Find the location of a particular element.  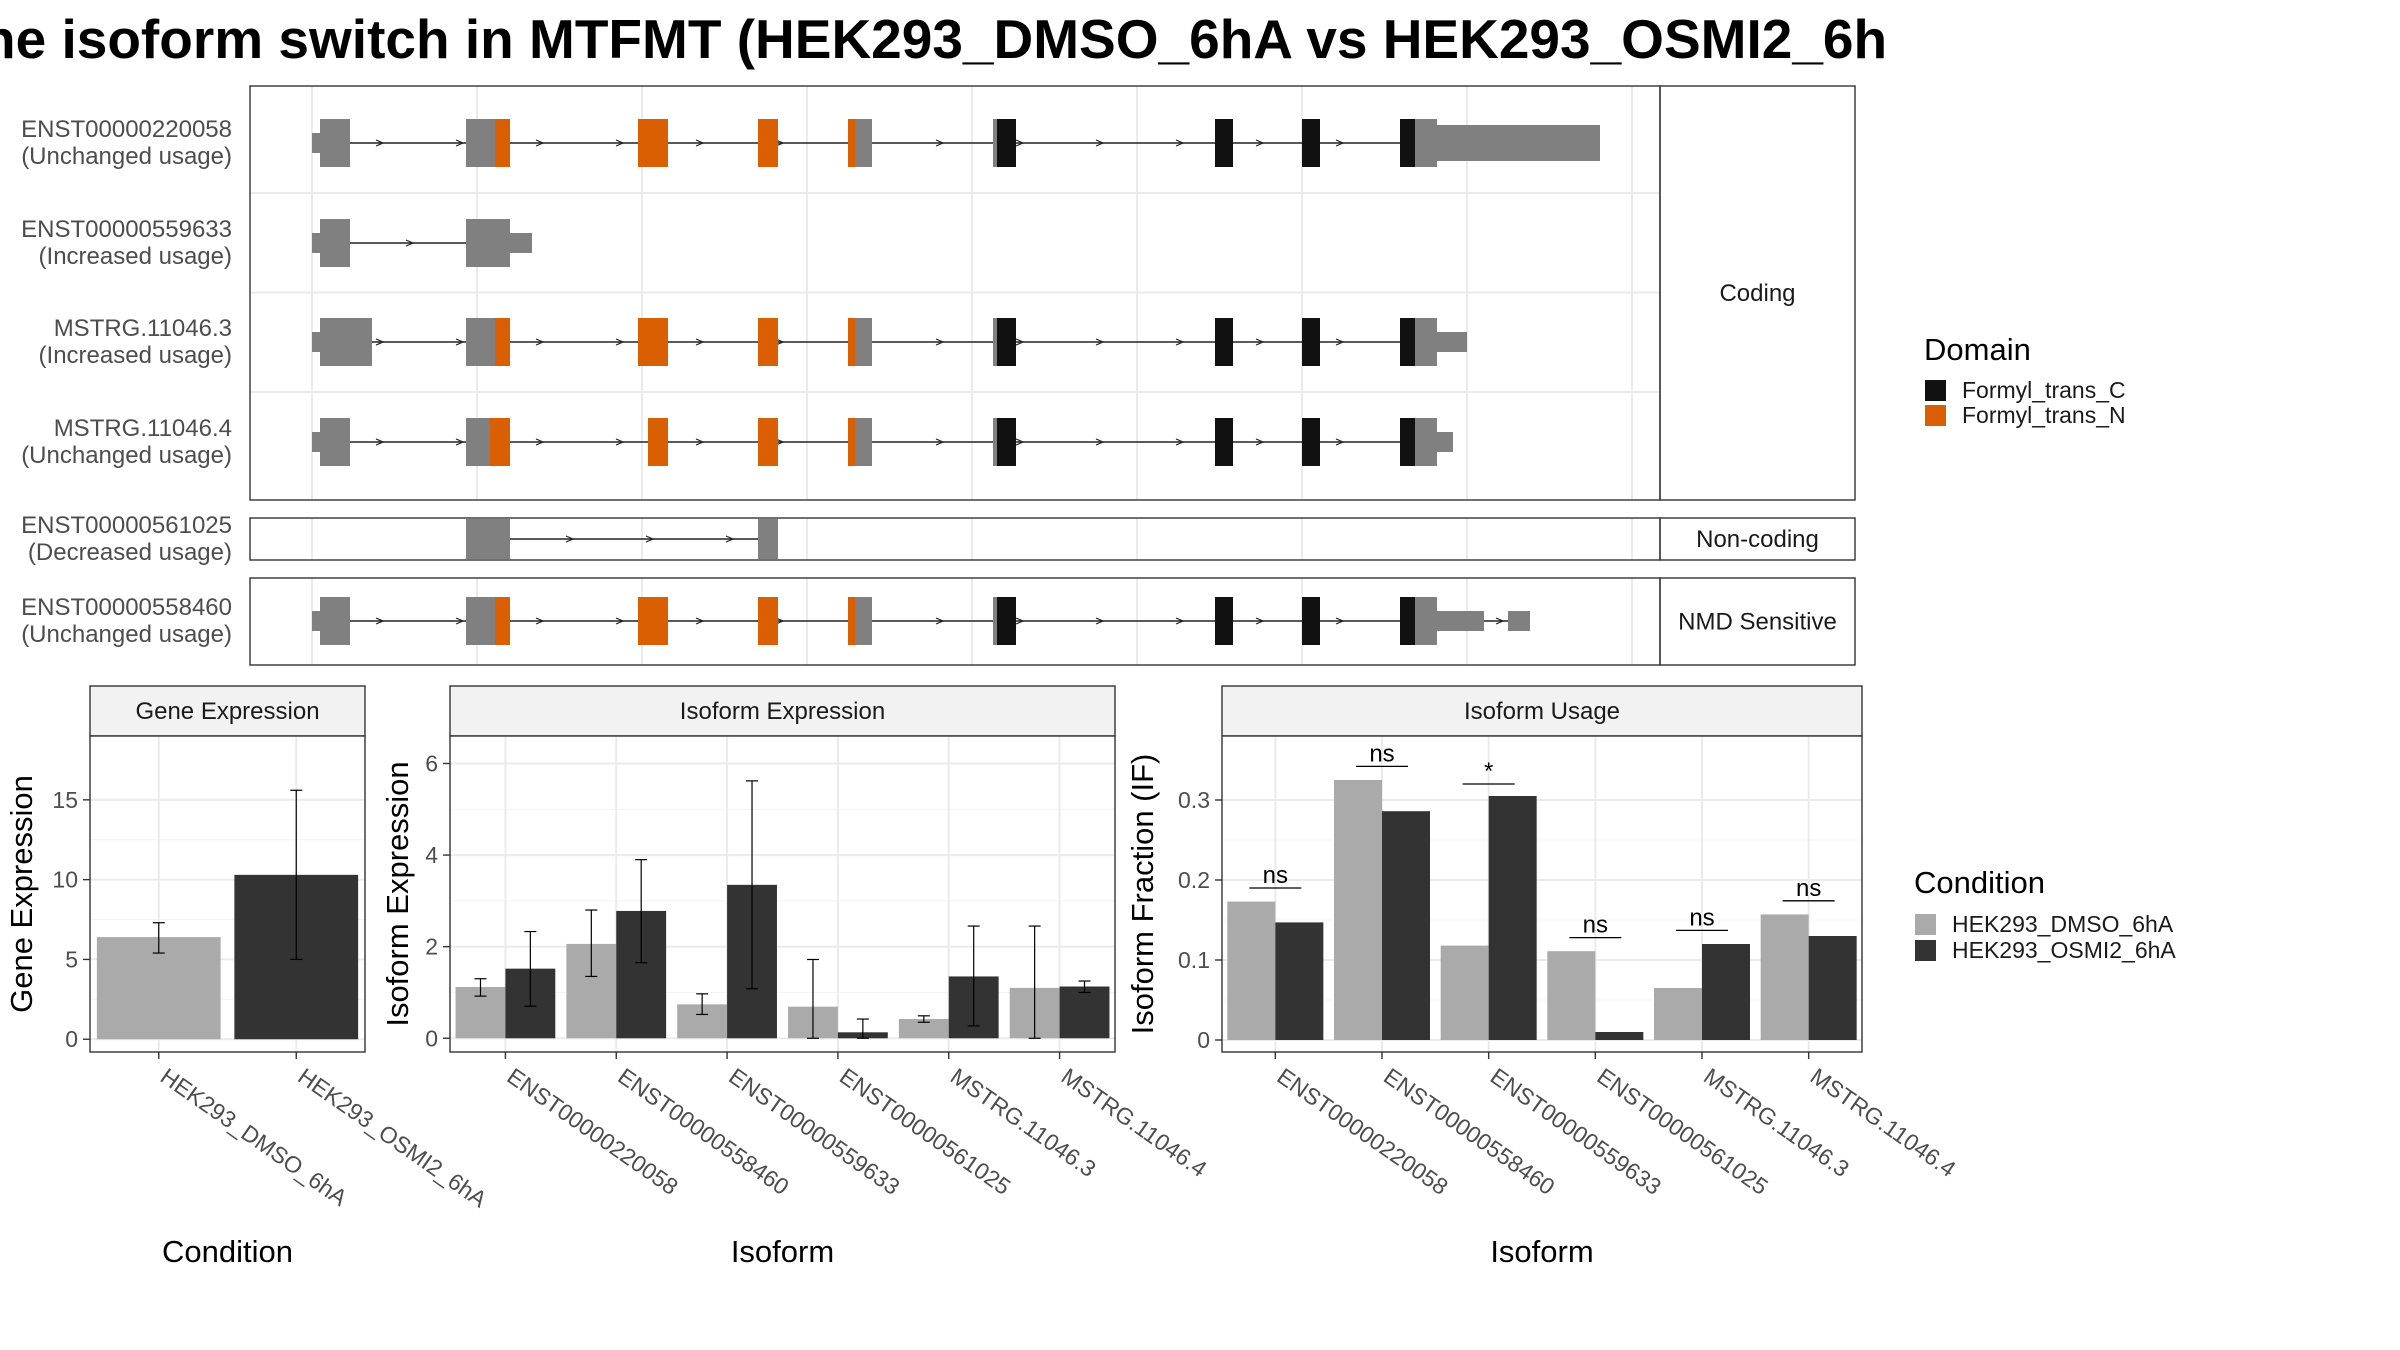

panel-bg is located at coordinates (1542, 894).